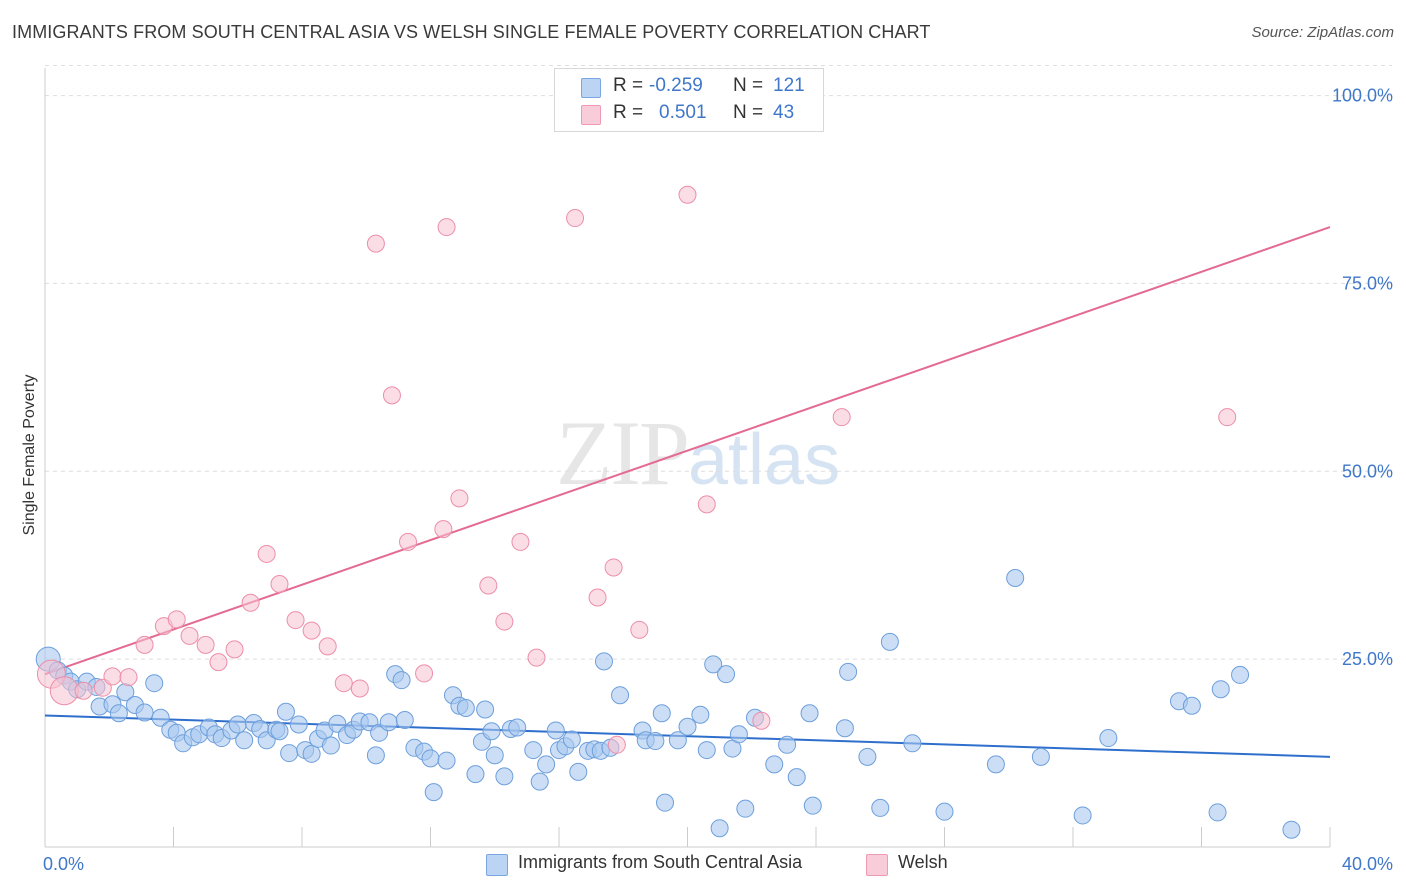  I want to click on legend-n-value: 121, so click(789, 85).